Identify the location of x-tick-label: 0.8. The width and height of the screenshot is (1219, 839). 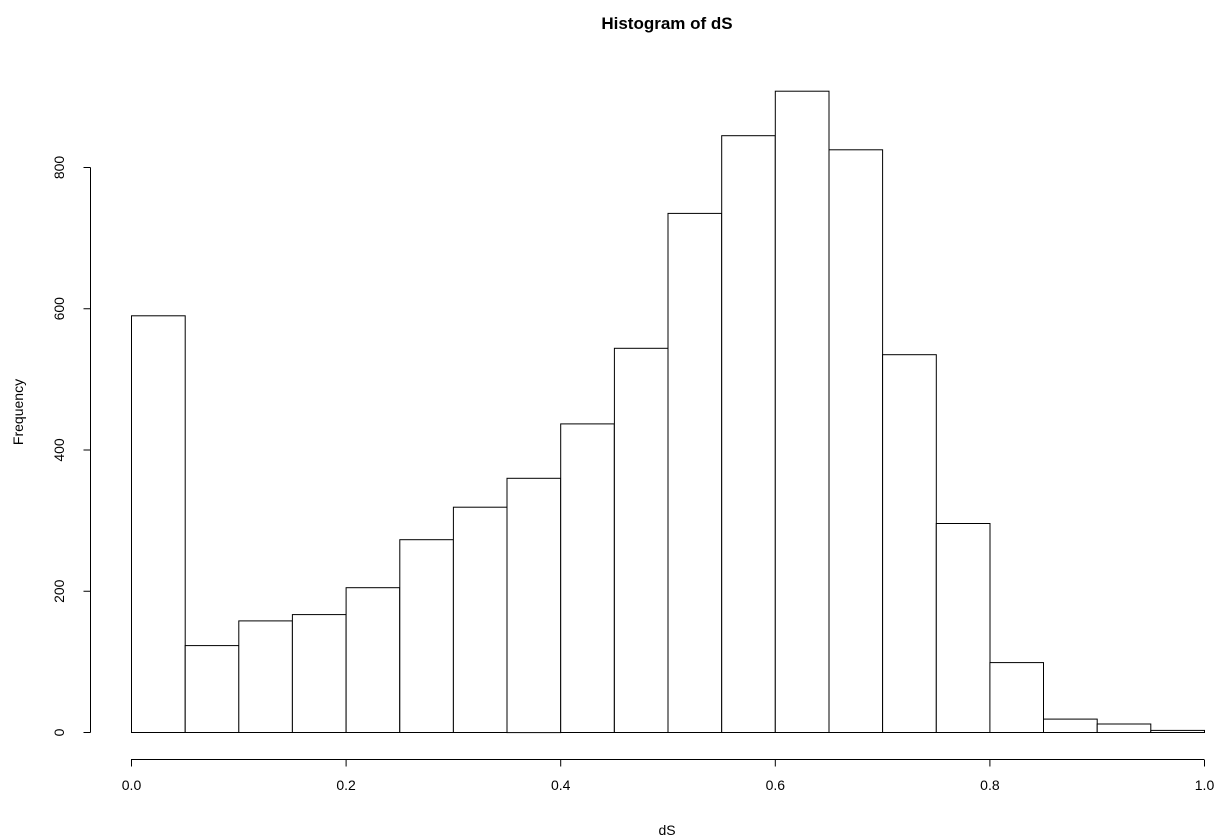
(990, 785).